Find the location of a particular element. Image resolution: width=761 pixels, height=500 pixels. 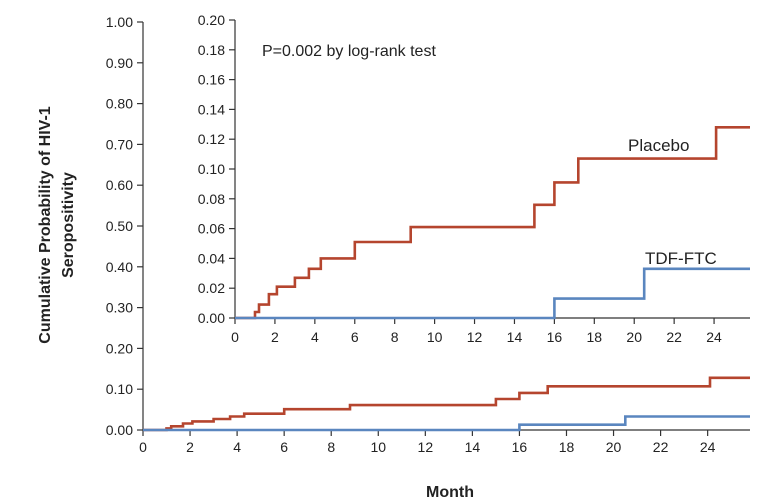

inset-x-tick-label: 12 is located at coordinates (475, 337).